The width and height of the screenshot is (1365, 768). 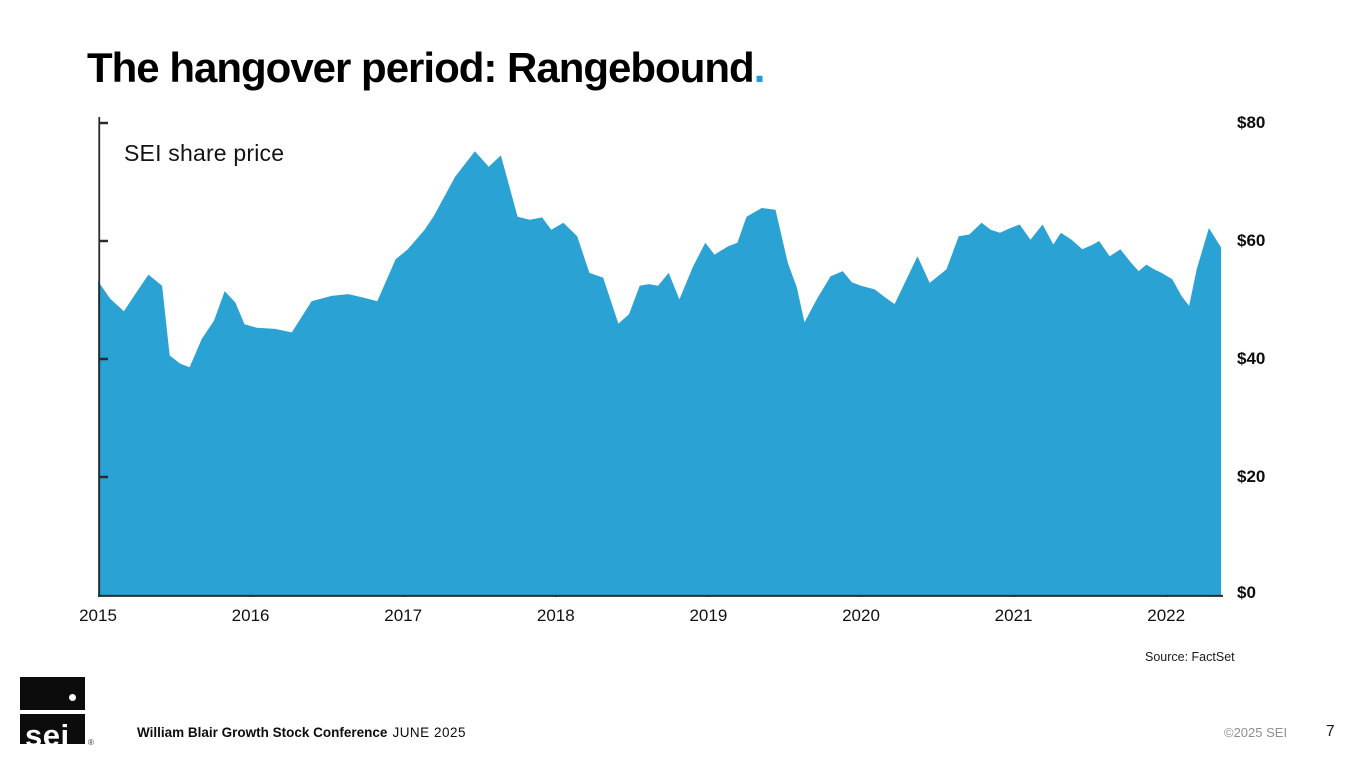 What do you see at coordinates (1251, 476) in the screenshot?
I see `y-tick-label: $20` at bounding box center [1251, 476].